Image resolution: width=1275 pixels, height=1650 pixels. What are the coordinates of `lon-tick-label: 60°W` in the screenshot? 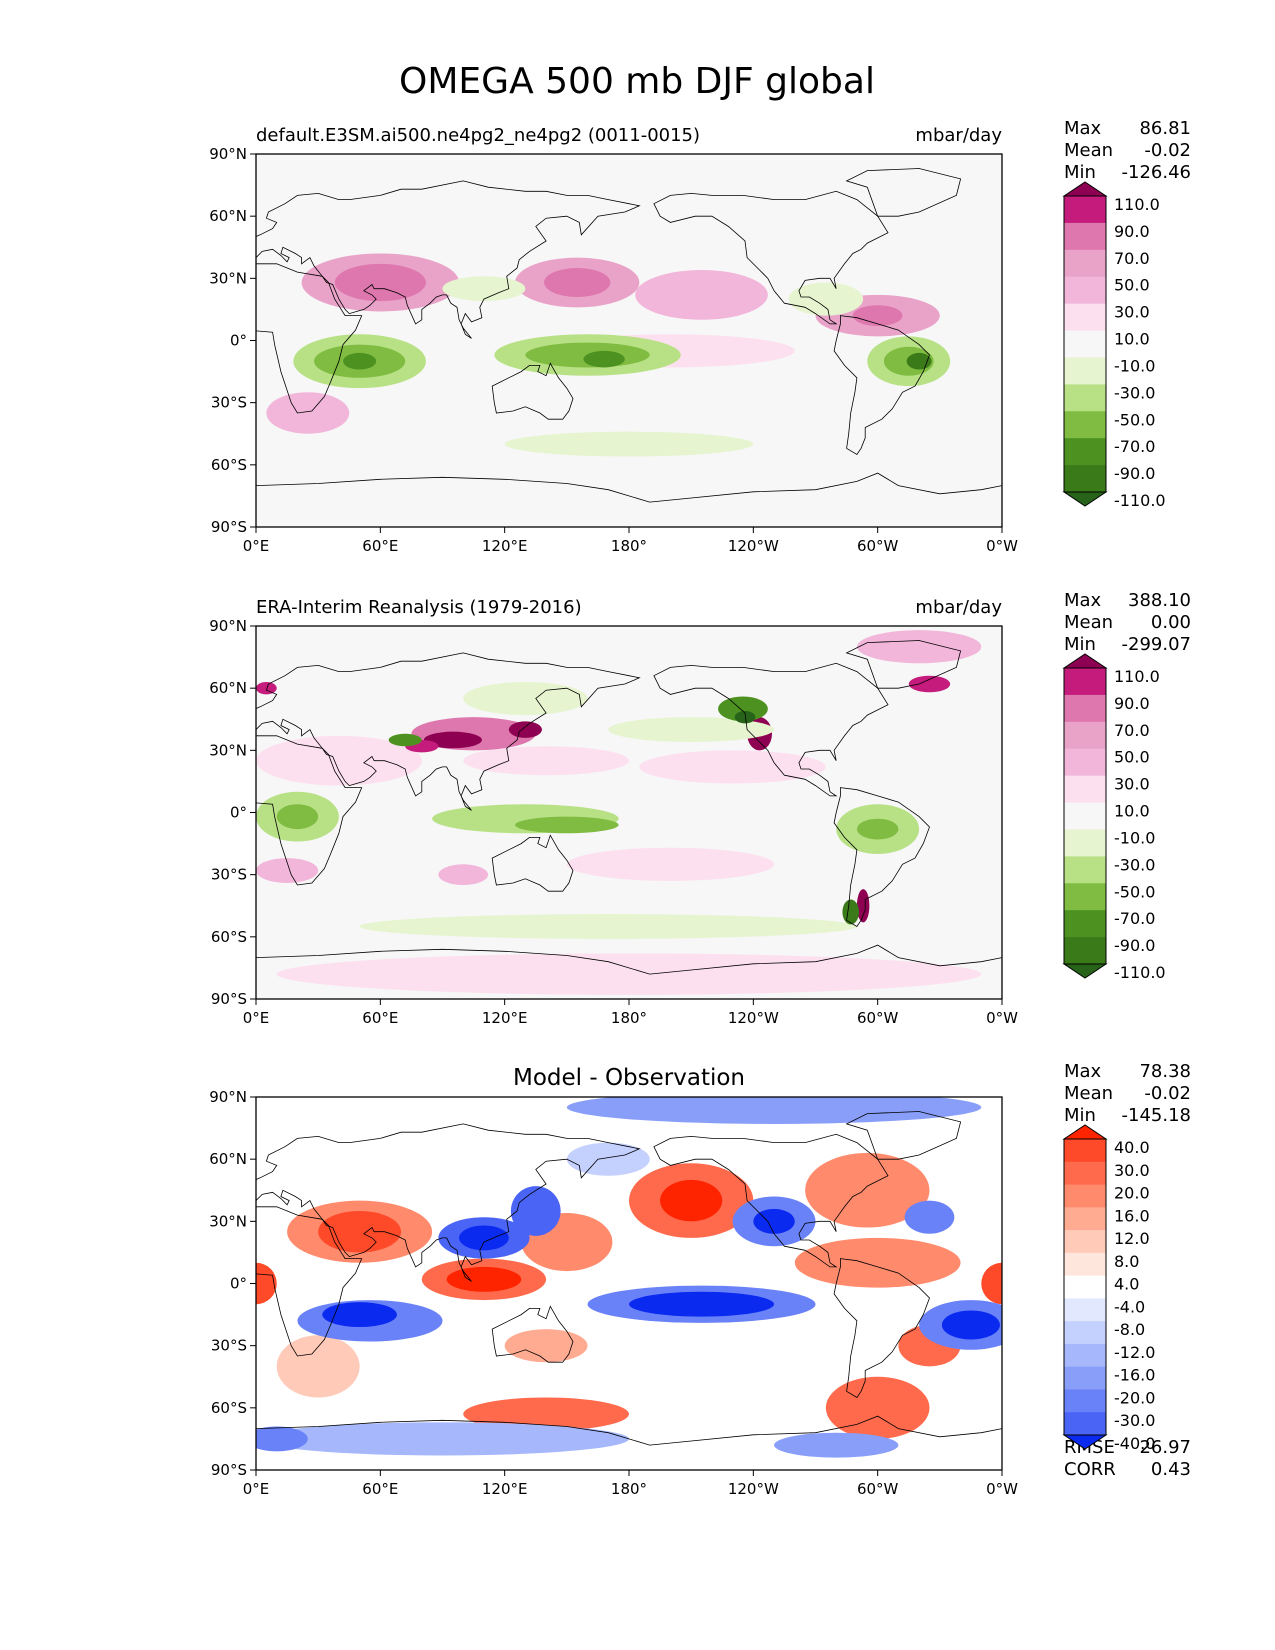 It's located at (878, 546).